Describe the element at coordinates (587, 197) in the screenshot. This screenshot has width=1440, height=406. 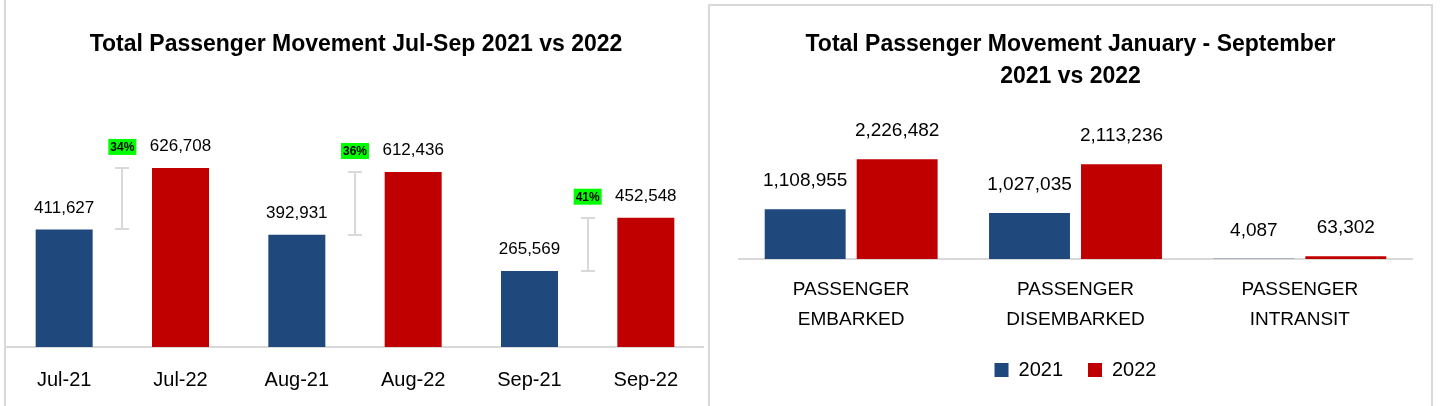
I see `annotation: 41%` at that location.